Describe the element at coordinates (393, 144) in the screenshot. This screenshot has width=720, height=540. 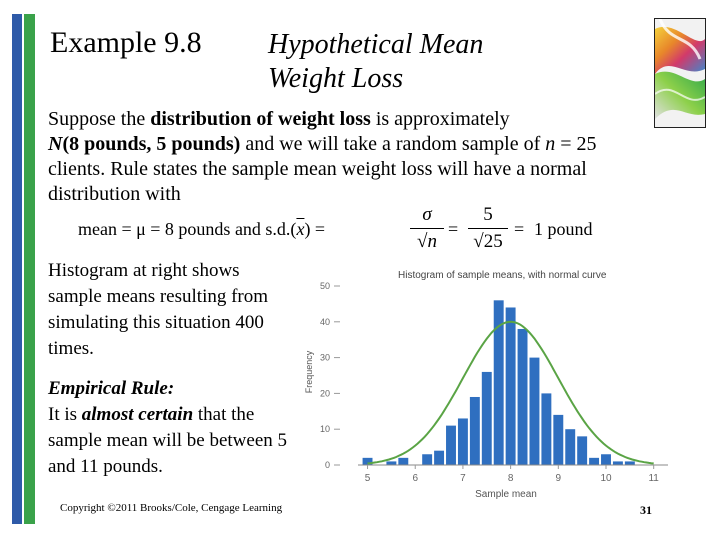
I see `para-text-3: and we will take a random sample of` at that location.